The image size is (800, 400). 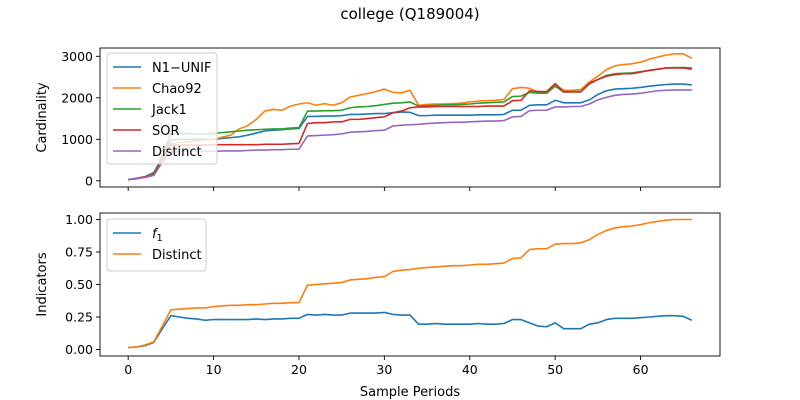 I want to click on legend-label: f1, so click(x=157, y=235).